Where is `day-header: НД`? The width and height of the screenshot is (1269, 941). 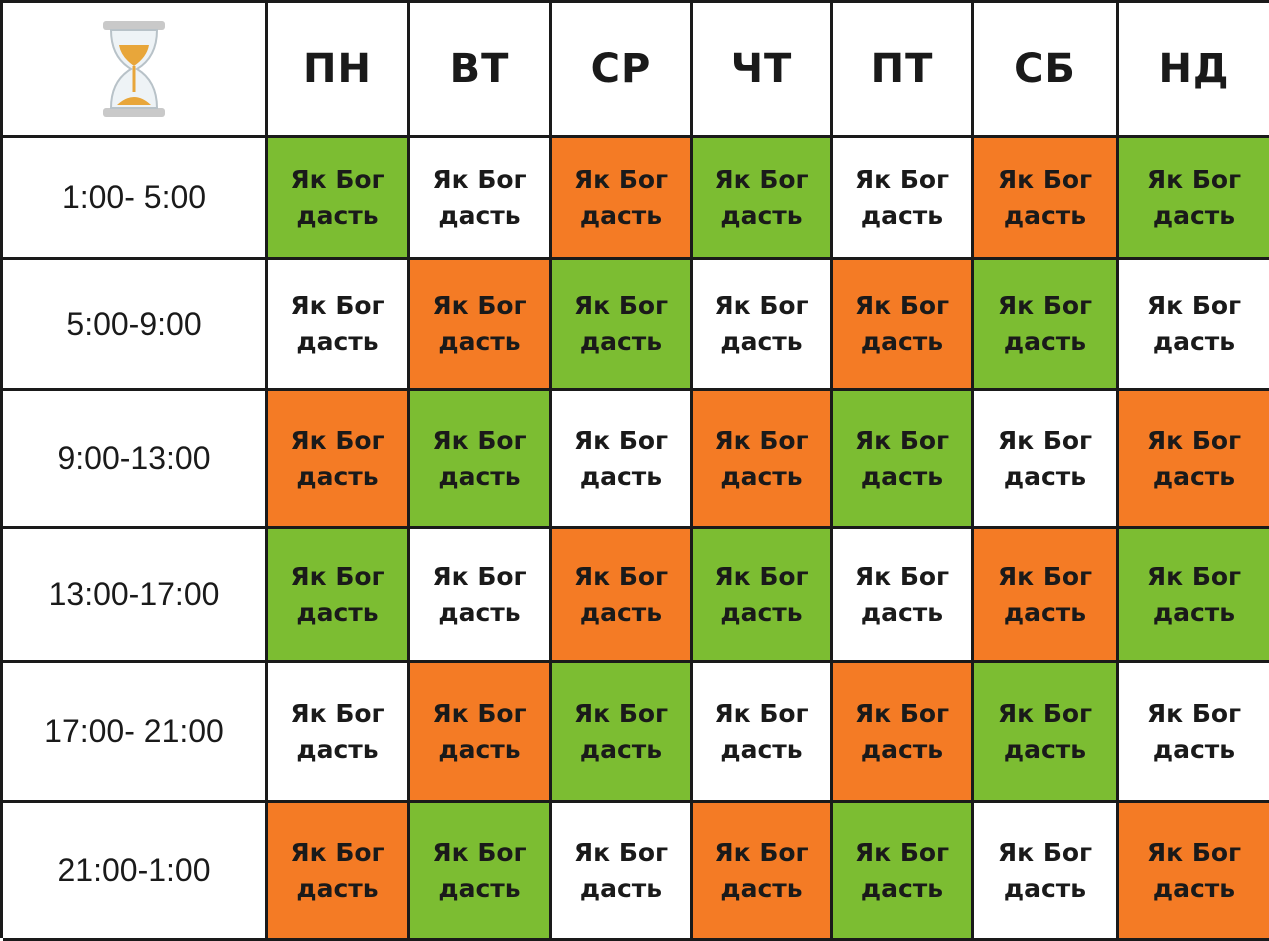 day-header: НД is located at coordinates (1194, 70).